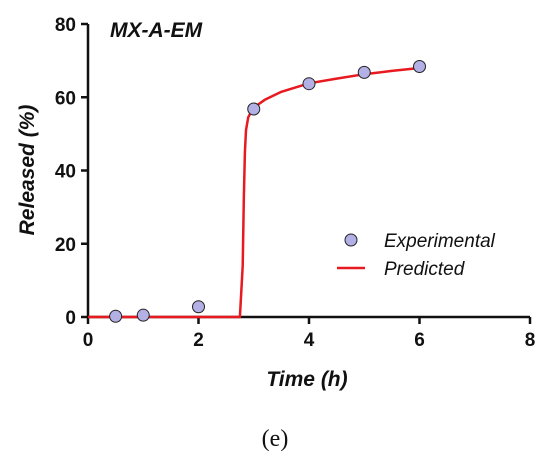 The height and width of the screenshot is (464, 550). What do you see at coordinates (88, 340) in the screenshot?
I see `x-tick-label: 0` at bounding box center [88, 340].